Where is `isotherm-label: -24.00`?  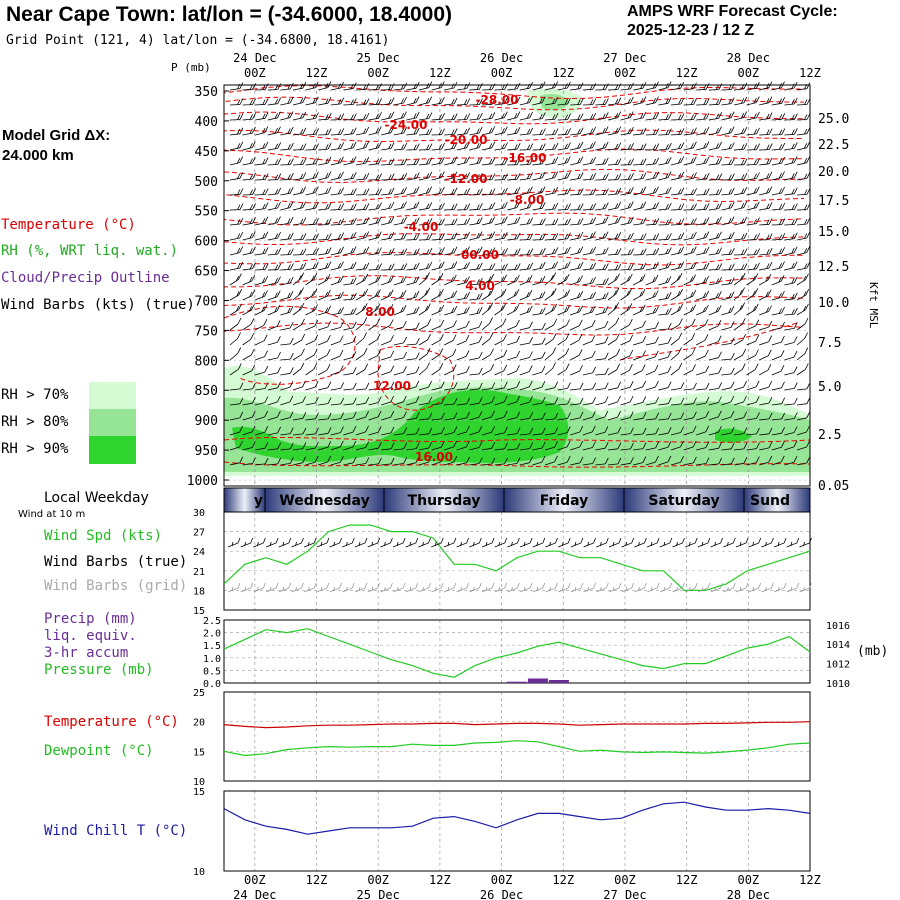 isotherm-label: -24.00 is located at coordinates (406, 125).